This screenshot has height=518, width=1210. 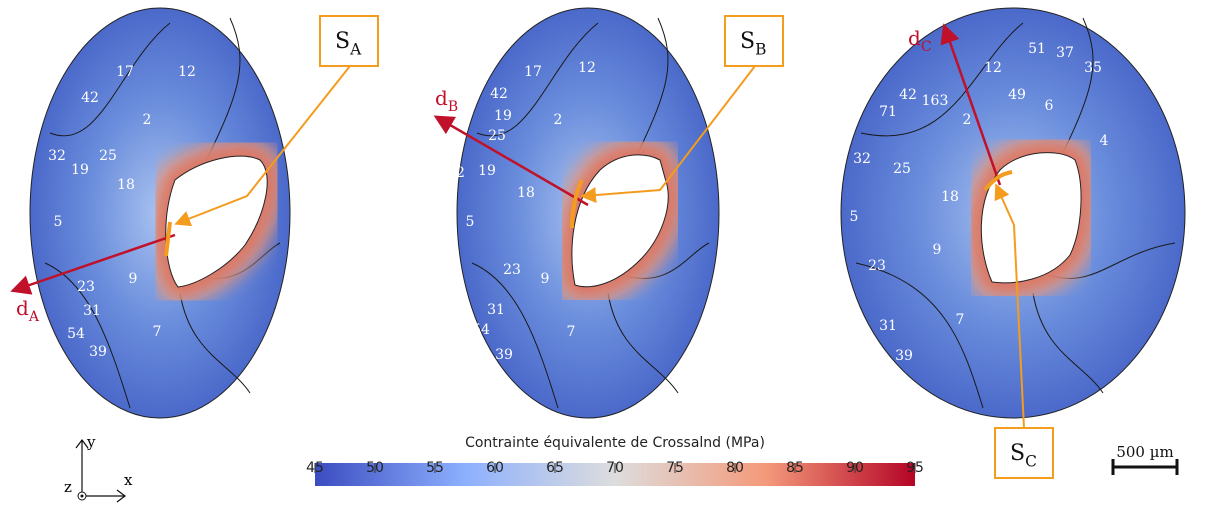 I want to click on grain-label: 163, so click(x=935, y=101).